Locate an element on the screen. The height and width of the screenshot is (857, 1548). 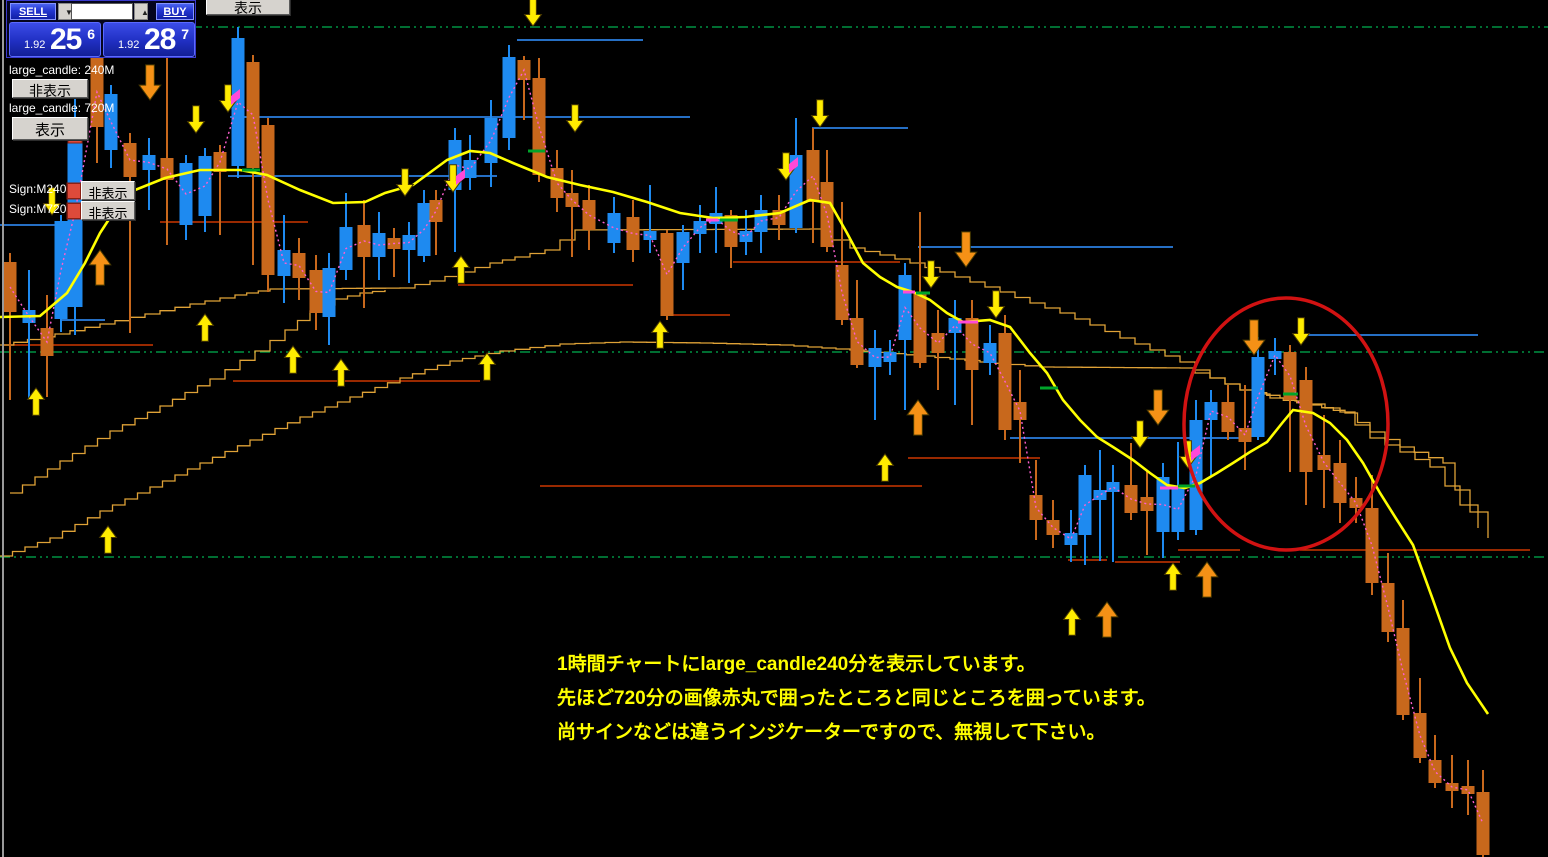
buy-button: BUY is located at coordinates (175, 11).